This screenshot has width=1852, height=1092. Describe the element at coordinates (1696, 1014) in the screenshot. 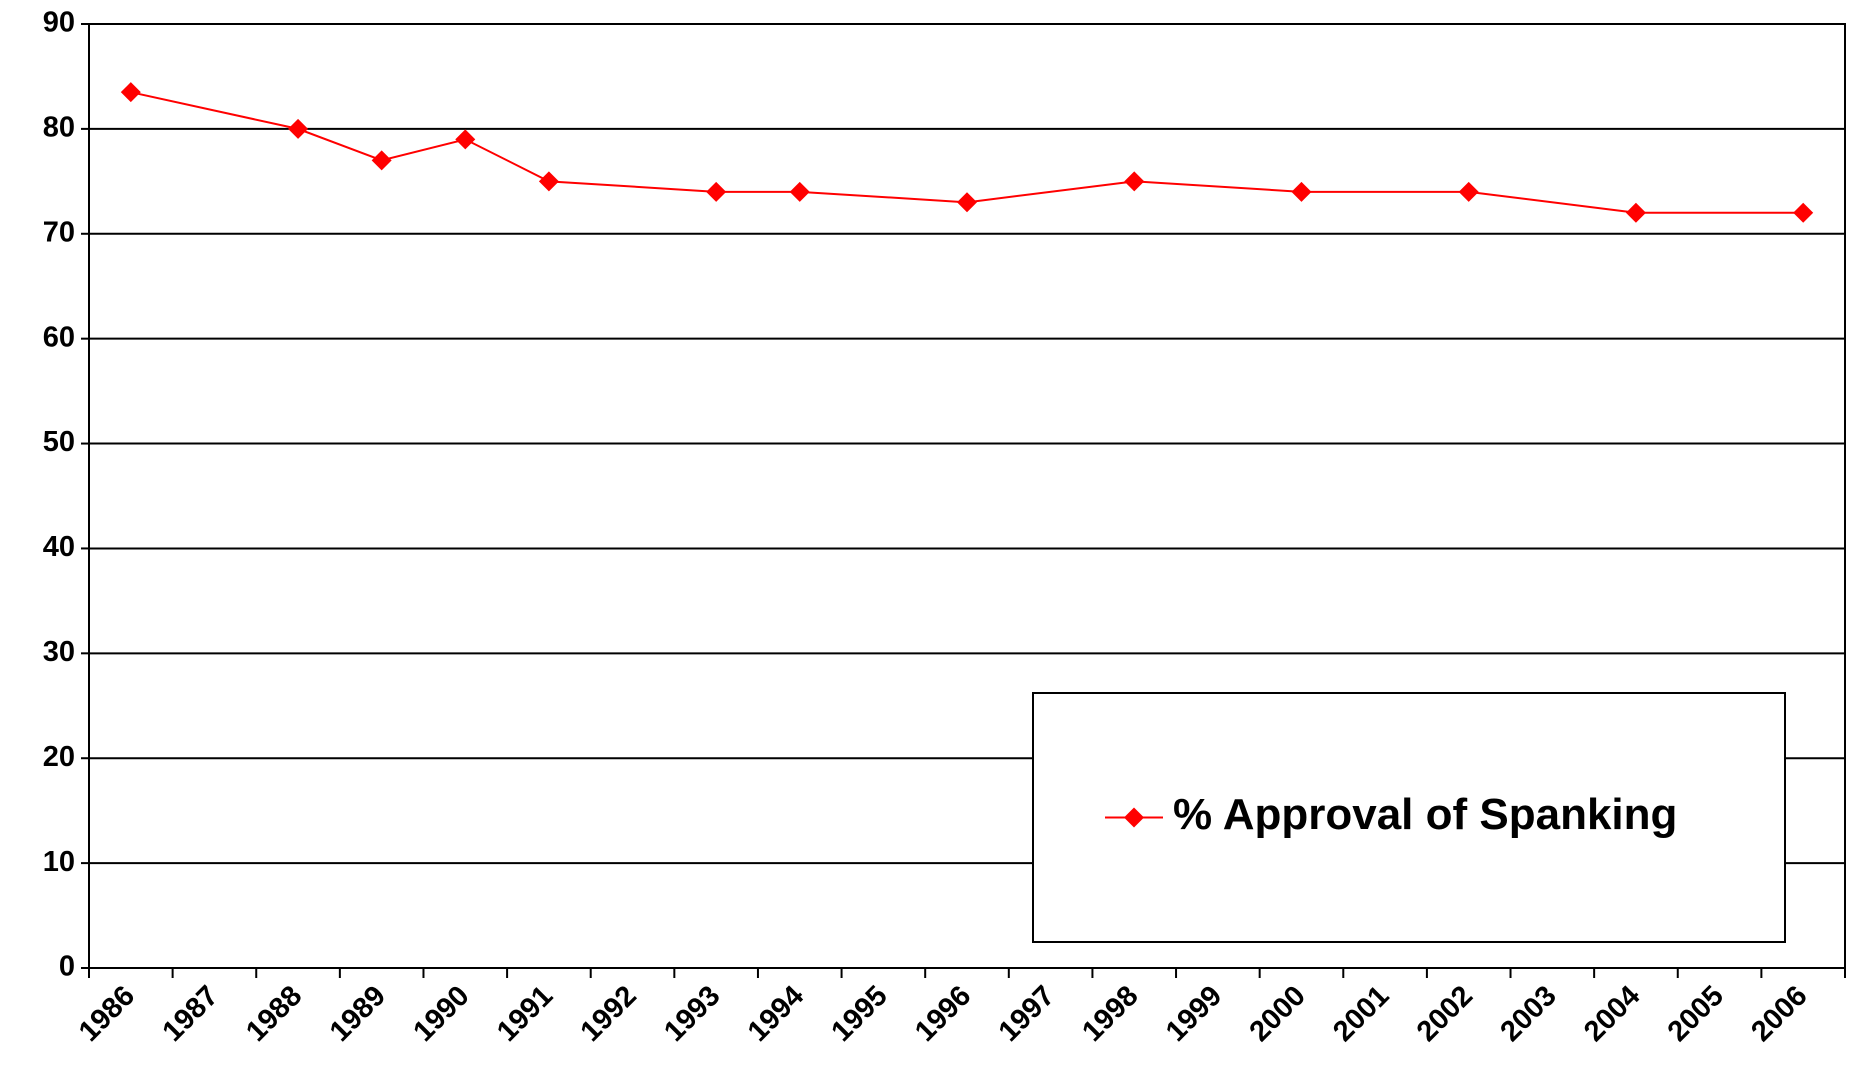

I see `x-tick-label: 2005` at that location.